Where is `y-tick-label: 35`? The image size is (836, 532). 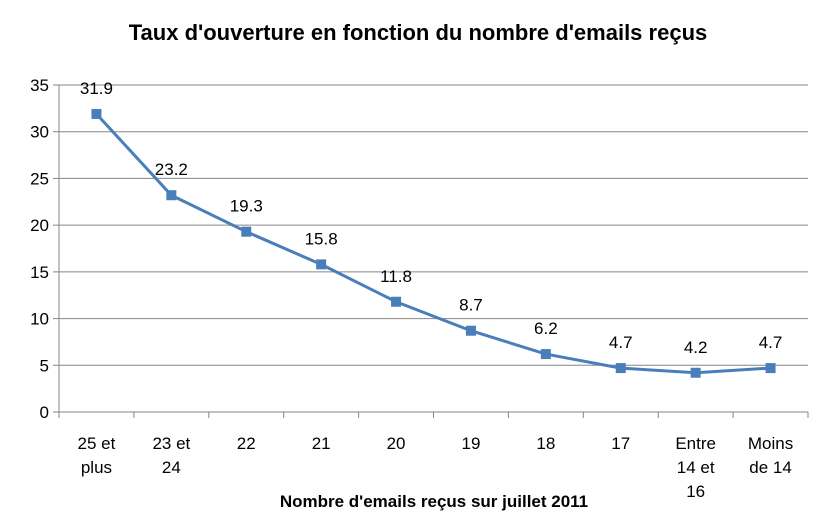
y-tick-label: 35 is located at coordinates (39, 85).